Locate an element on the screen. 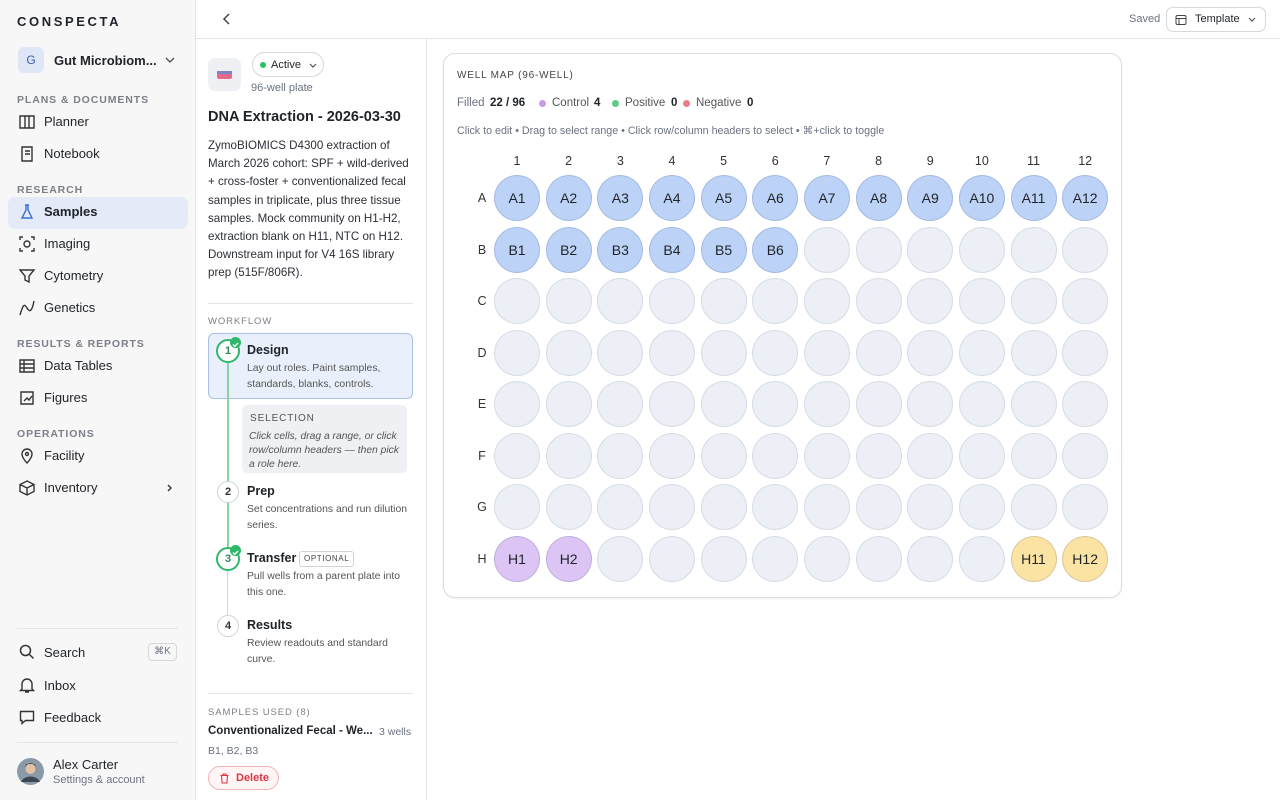 This screenshot has width=1280, height=800. well: H12 is located at coordinates (1085, 558).